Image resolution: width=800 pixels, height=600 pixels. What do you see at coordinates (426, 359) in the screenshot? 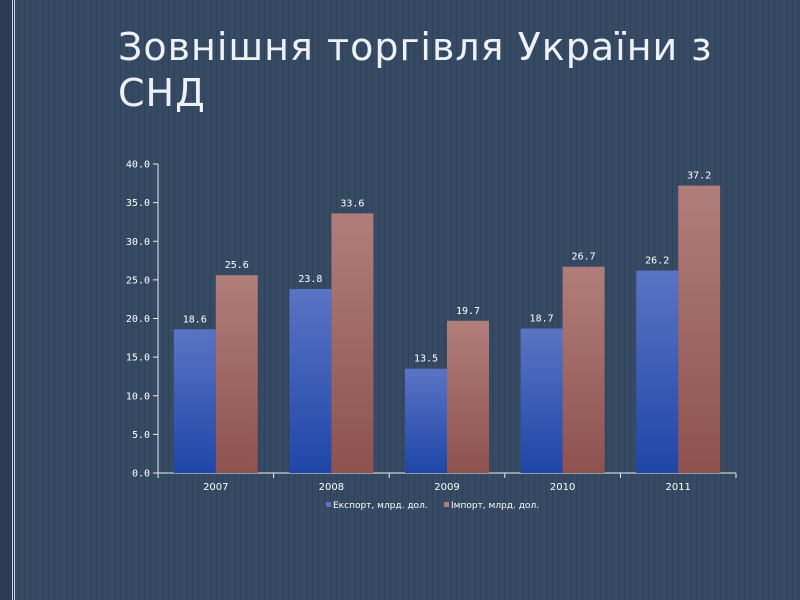
I see `data-label: 13.5` at bounding box center [426, 359].